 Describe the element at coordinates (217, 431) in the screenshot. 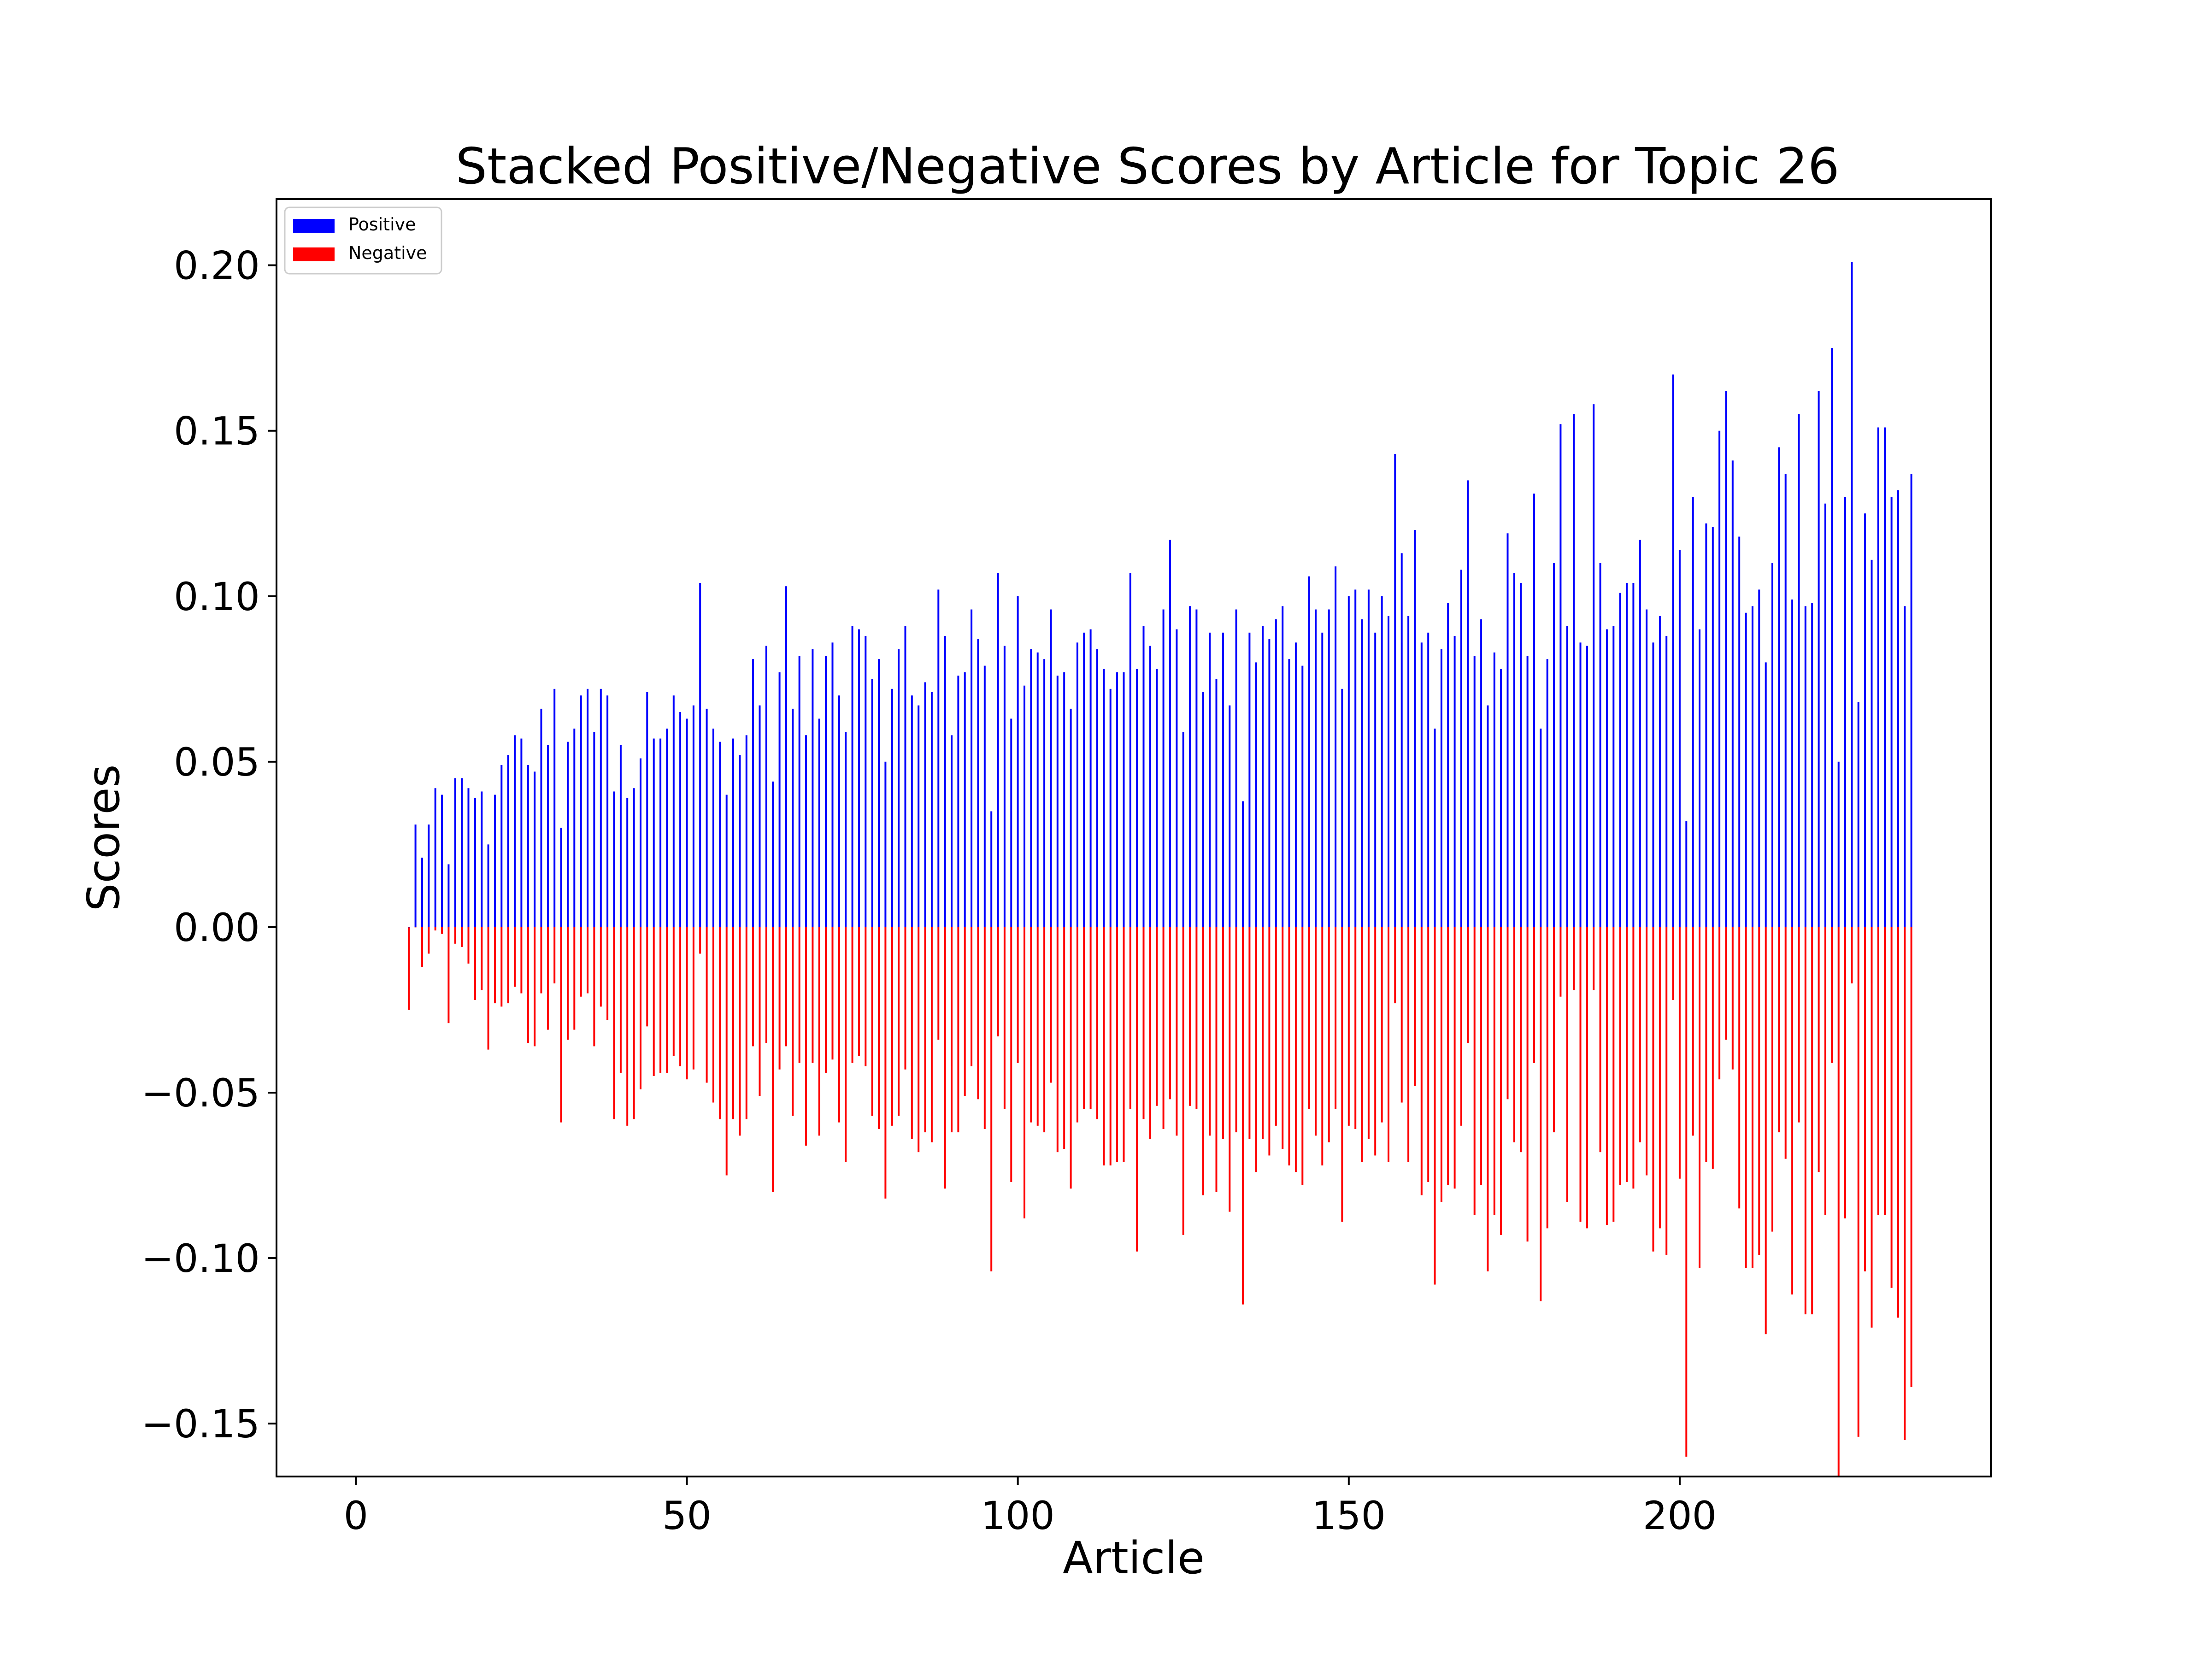

I see `y-tick-label: 0.15` at that location.